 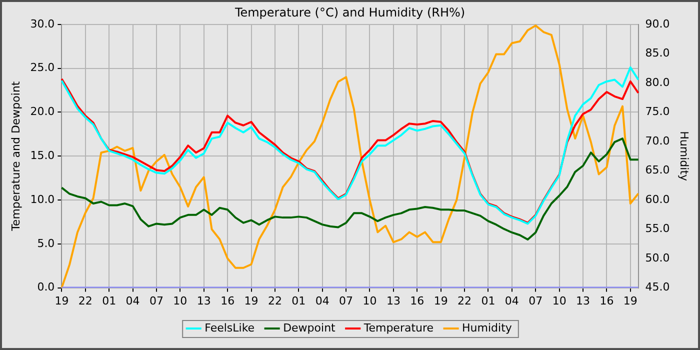 I want to click on y2-tick-label: 85.0, so click(x=657, y=53).